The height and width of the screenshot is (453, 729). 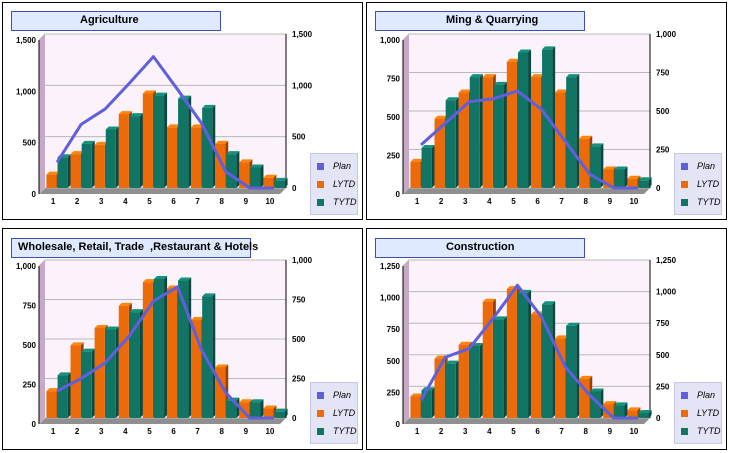 What do you see at coordinates (698, 166) in the screenshot?
I see `legend-item-plan: Plan` at bounding box center [698, 166].